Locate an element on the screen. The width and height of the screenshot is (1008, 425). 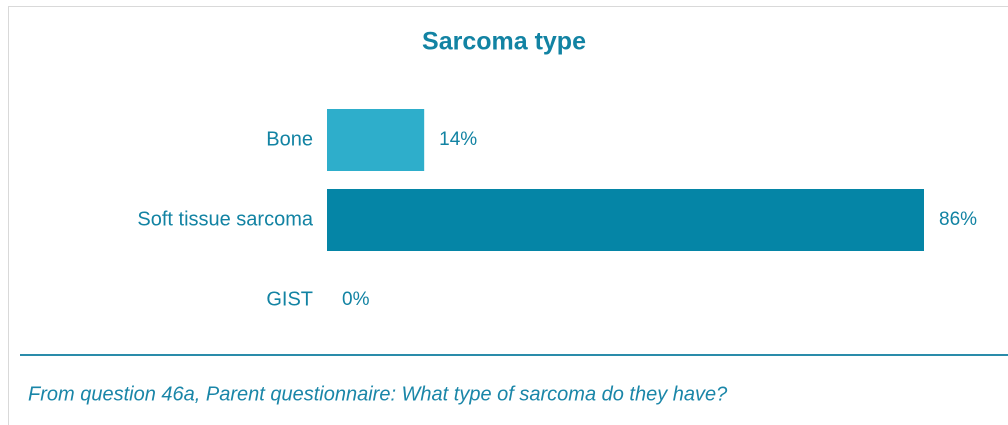
value-label: 86% is located at coordinates (958, 219).